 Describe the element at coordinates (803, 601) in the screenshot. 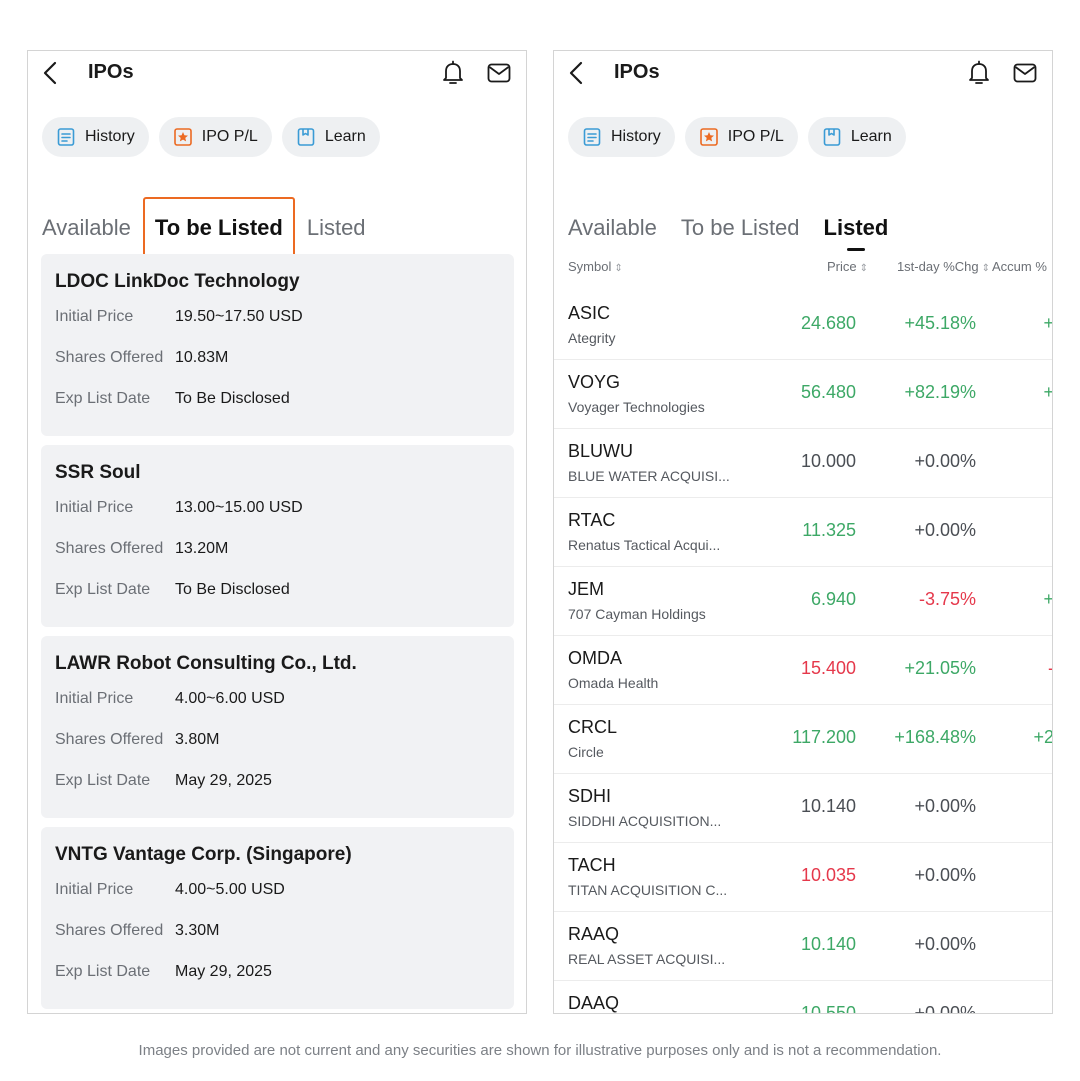

I see `table-row: JEM 707 Cayman Holdings 6.940 -3.75% +73` at that location.